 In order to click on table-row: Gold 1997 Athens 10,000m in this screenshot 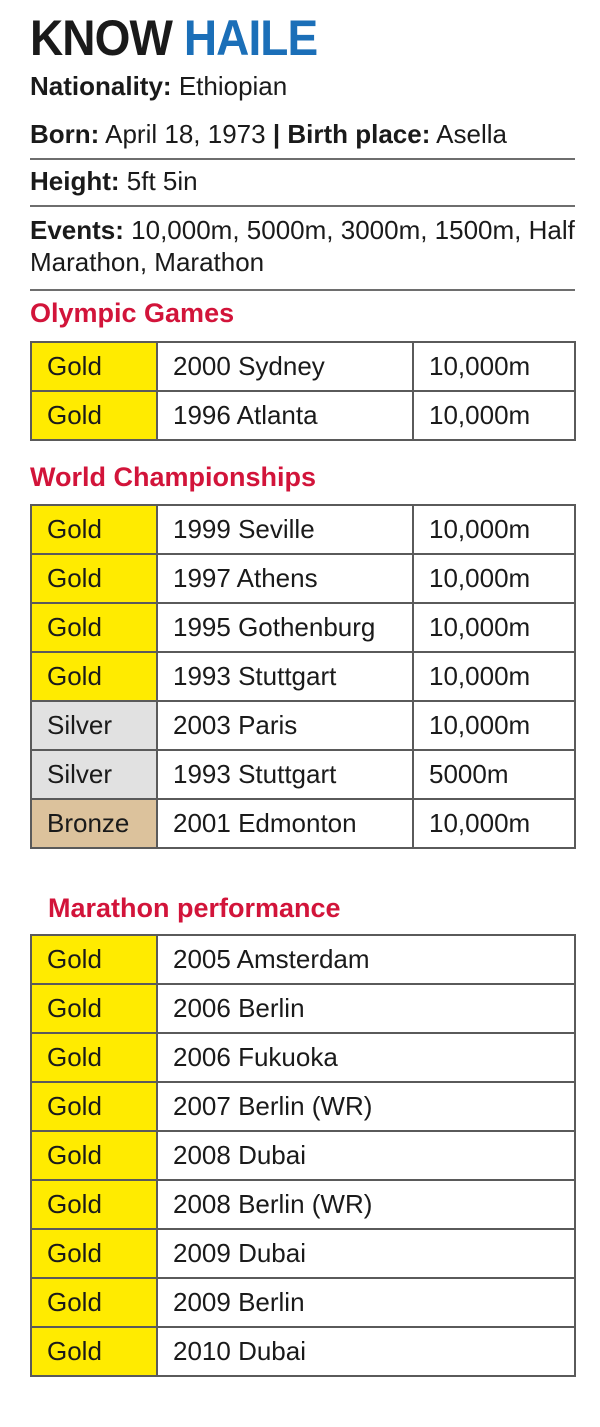, I will do `click(303, 578)`.